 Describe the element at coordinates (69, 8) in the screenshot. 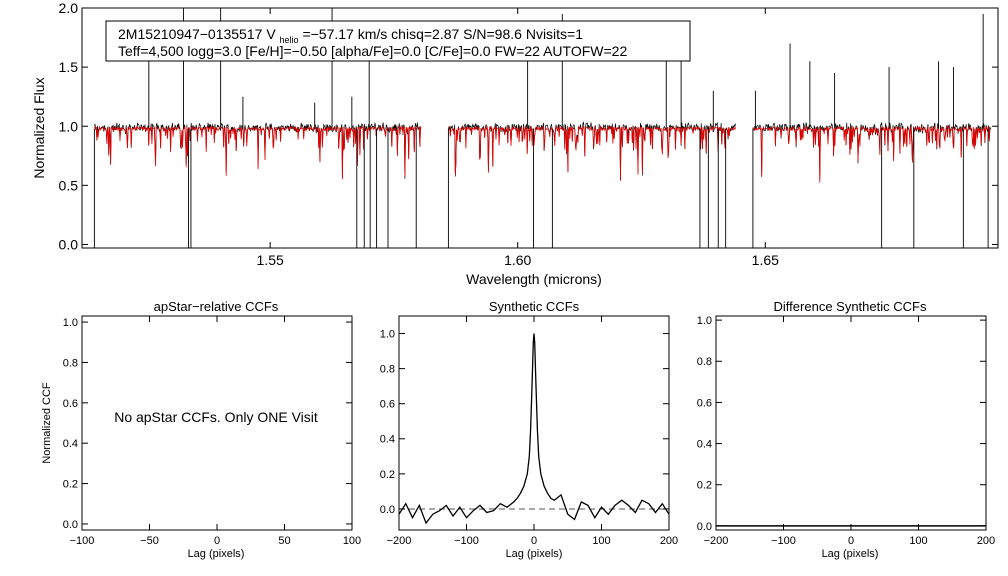

I see `spectrum-y-tick-label-4: 2.0` at that location.